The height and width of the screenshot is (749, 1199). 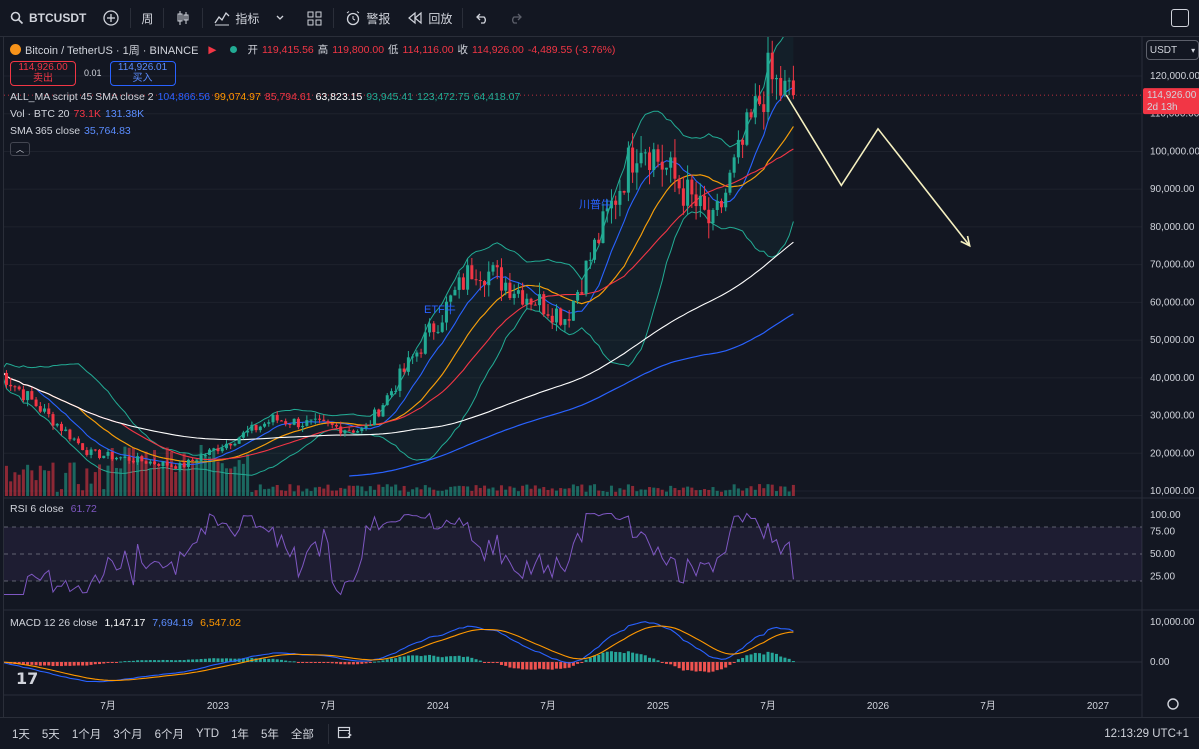 What do you see at coordinates (440, 309) in the screenshot?
I see `annotation-etf: ETF牛` at bounding box center [440, 309].